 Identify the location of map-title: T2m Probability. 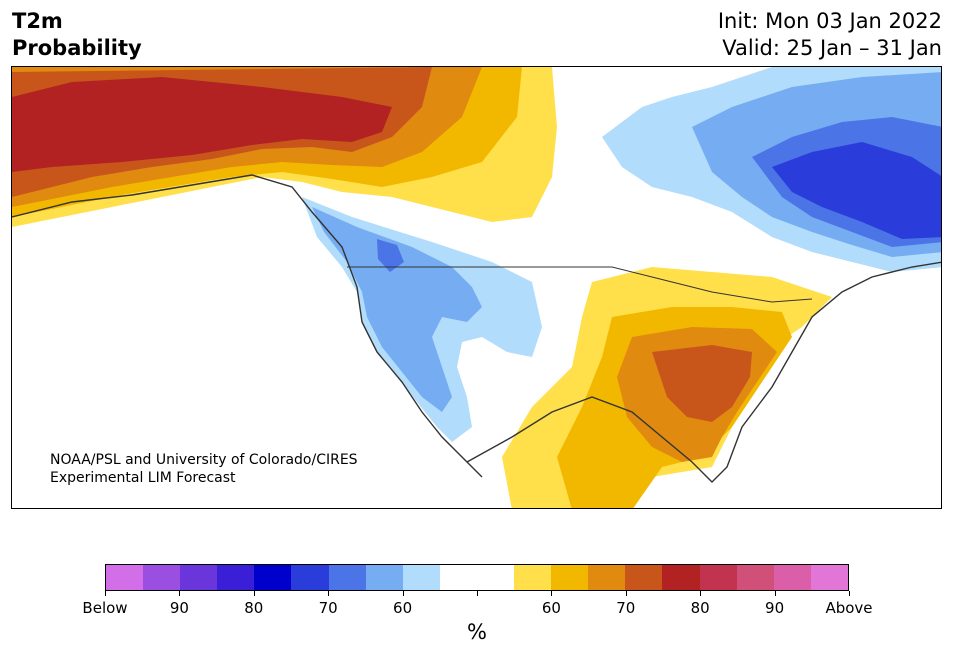
(77, 35).